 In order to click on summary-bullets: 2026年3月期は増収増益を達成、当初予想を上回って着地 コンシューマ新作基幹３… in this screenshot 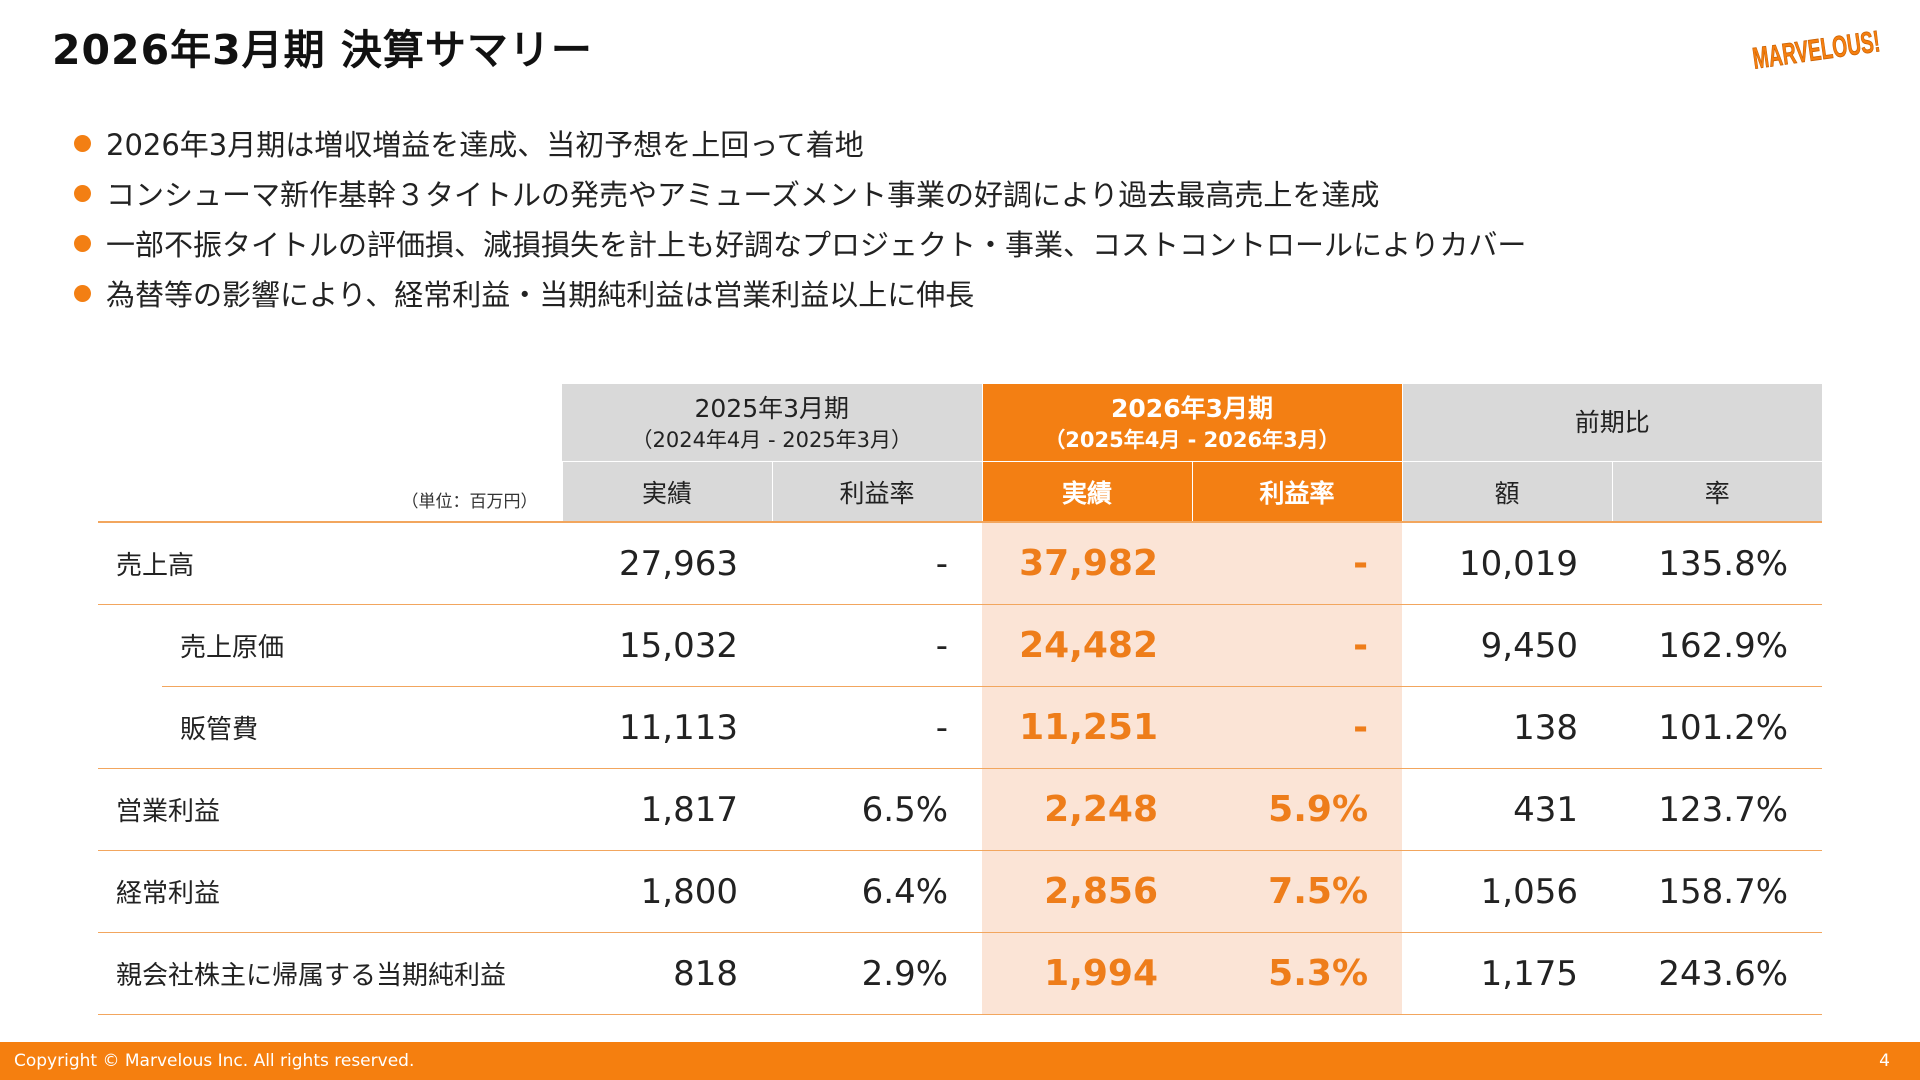, I will do `click(800, 218)`.